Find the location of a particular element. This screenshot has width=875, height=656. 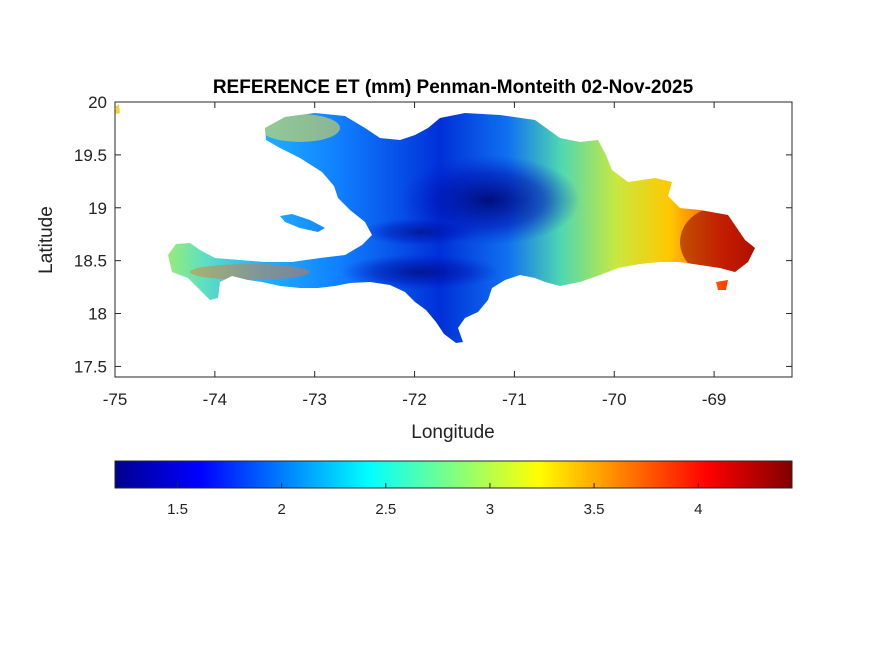

heatmap-coast-south is located at coordinates (250, 272).